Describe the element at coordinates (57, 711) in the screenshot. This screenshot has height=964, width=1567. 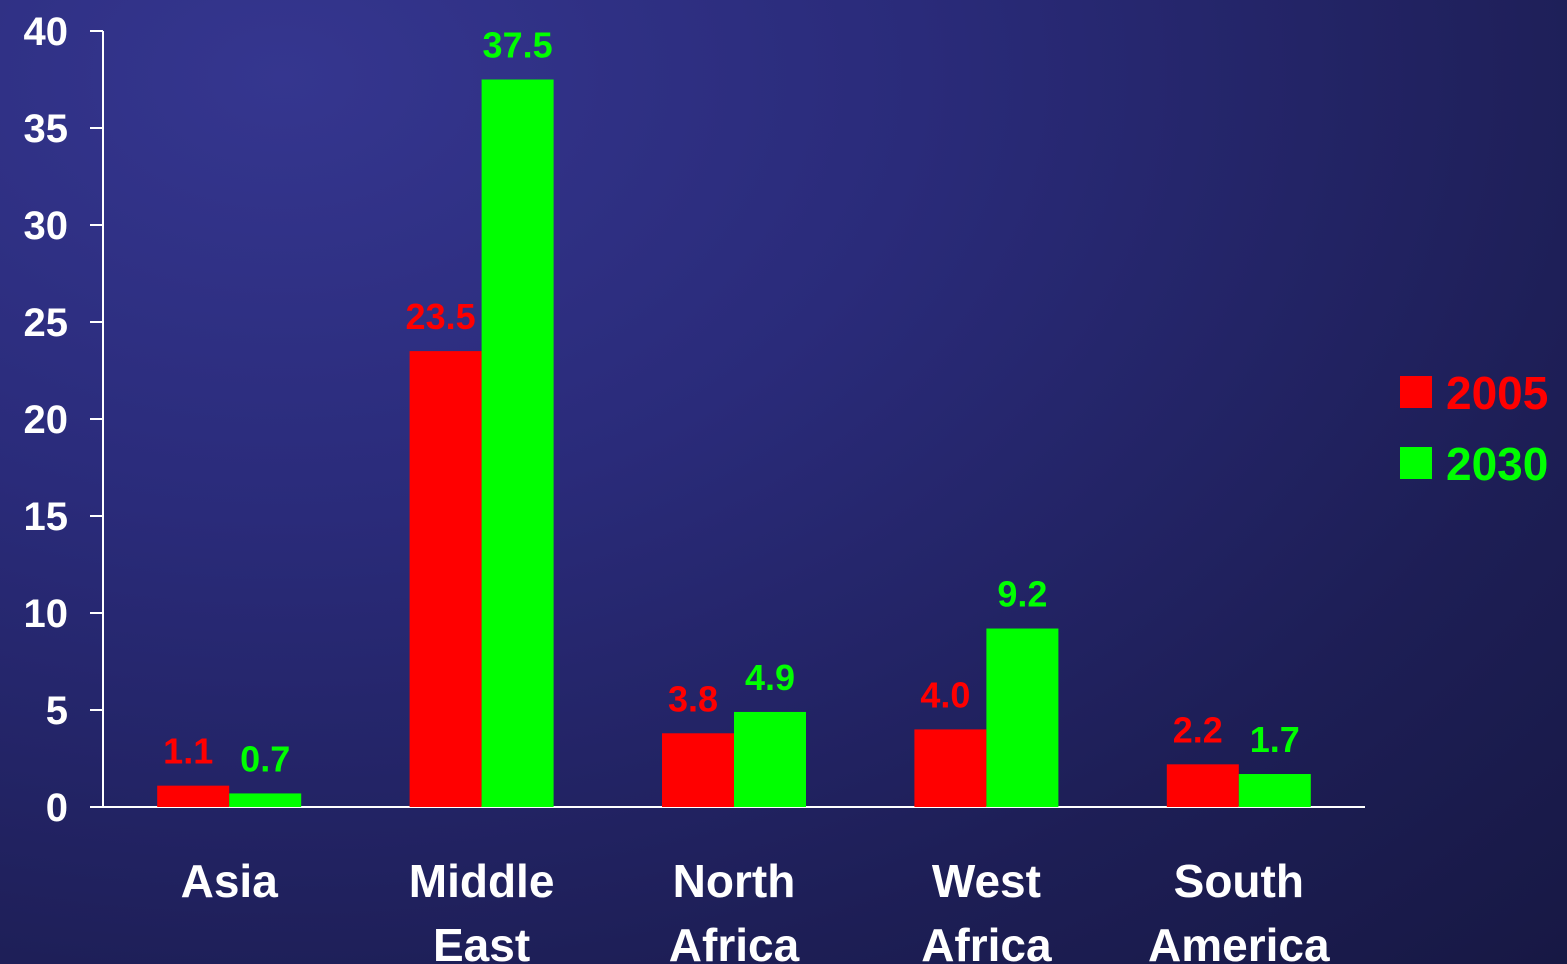
I see `y-tick-label: 5` at that location.